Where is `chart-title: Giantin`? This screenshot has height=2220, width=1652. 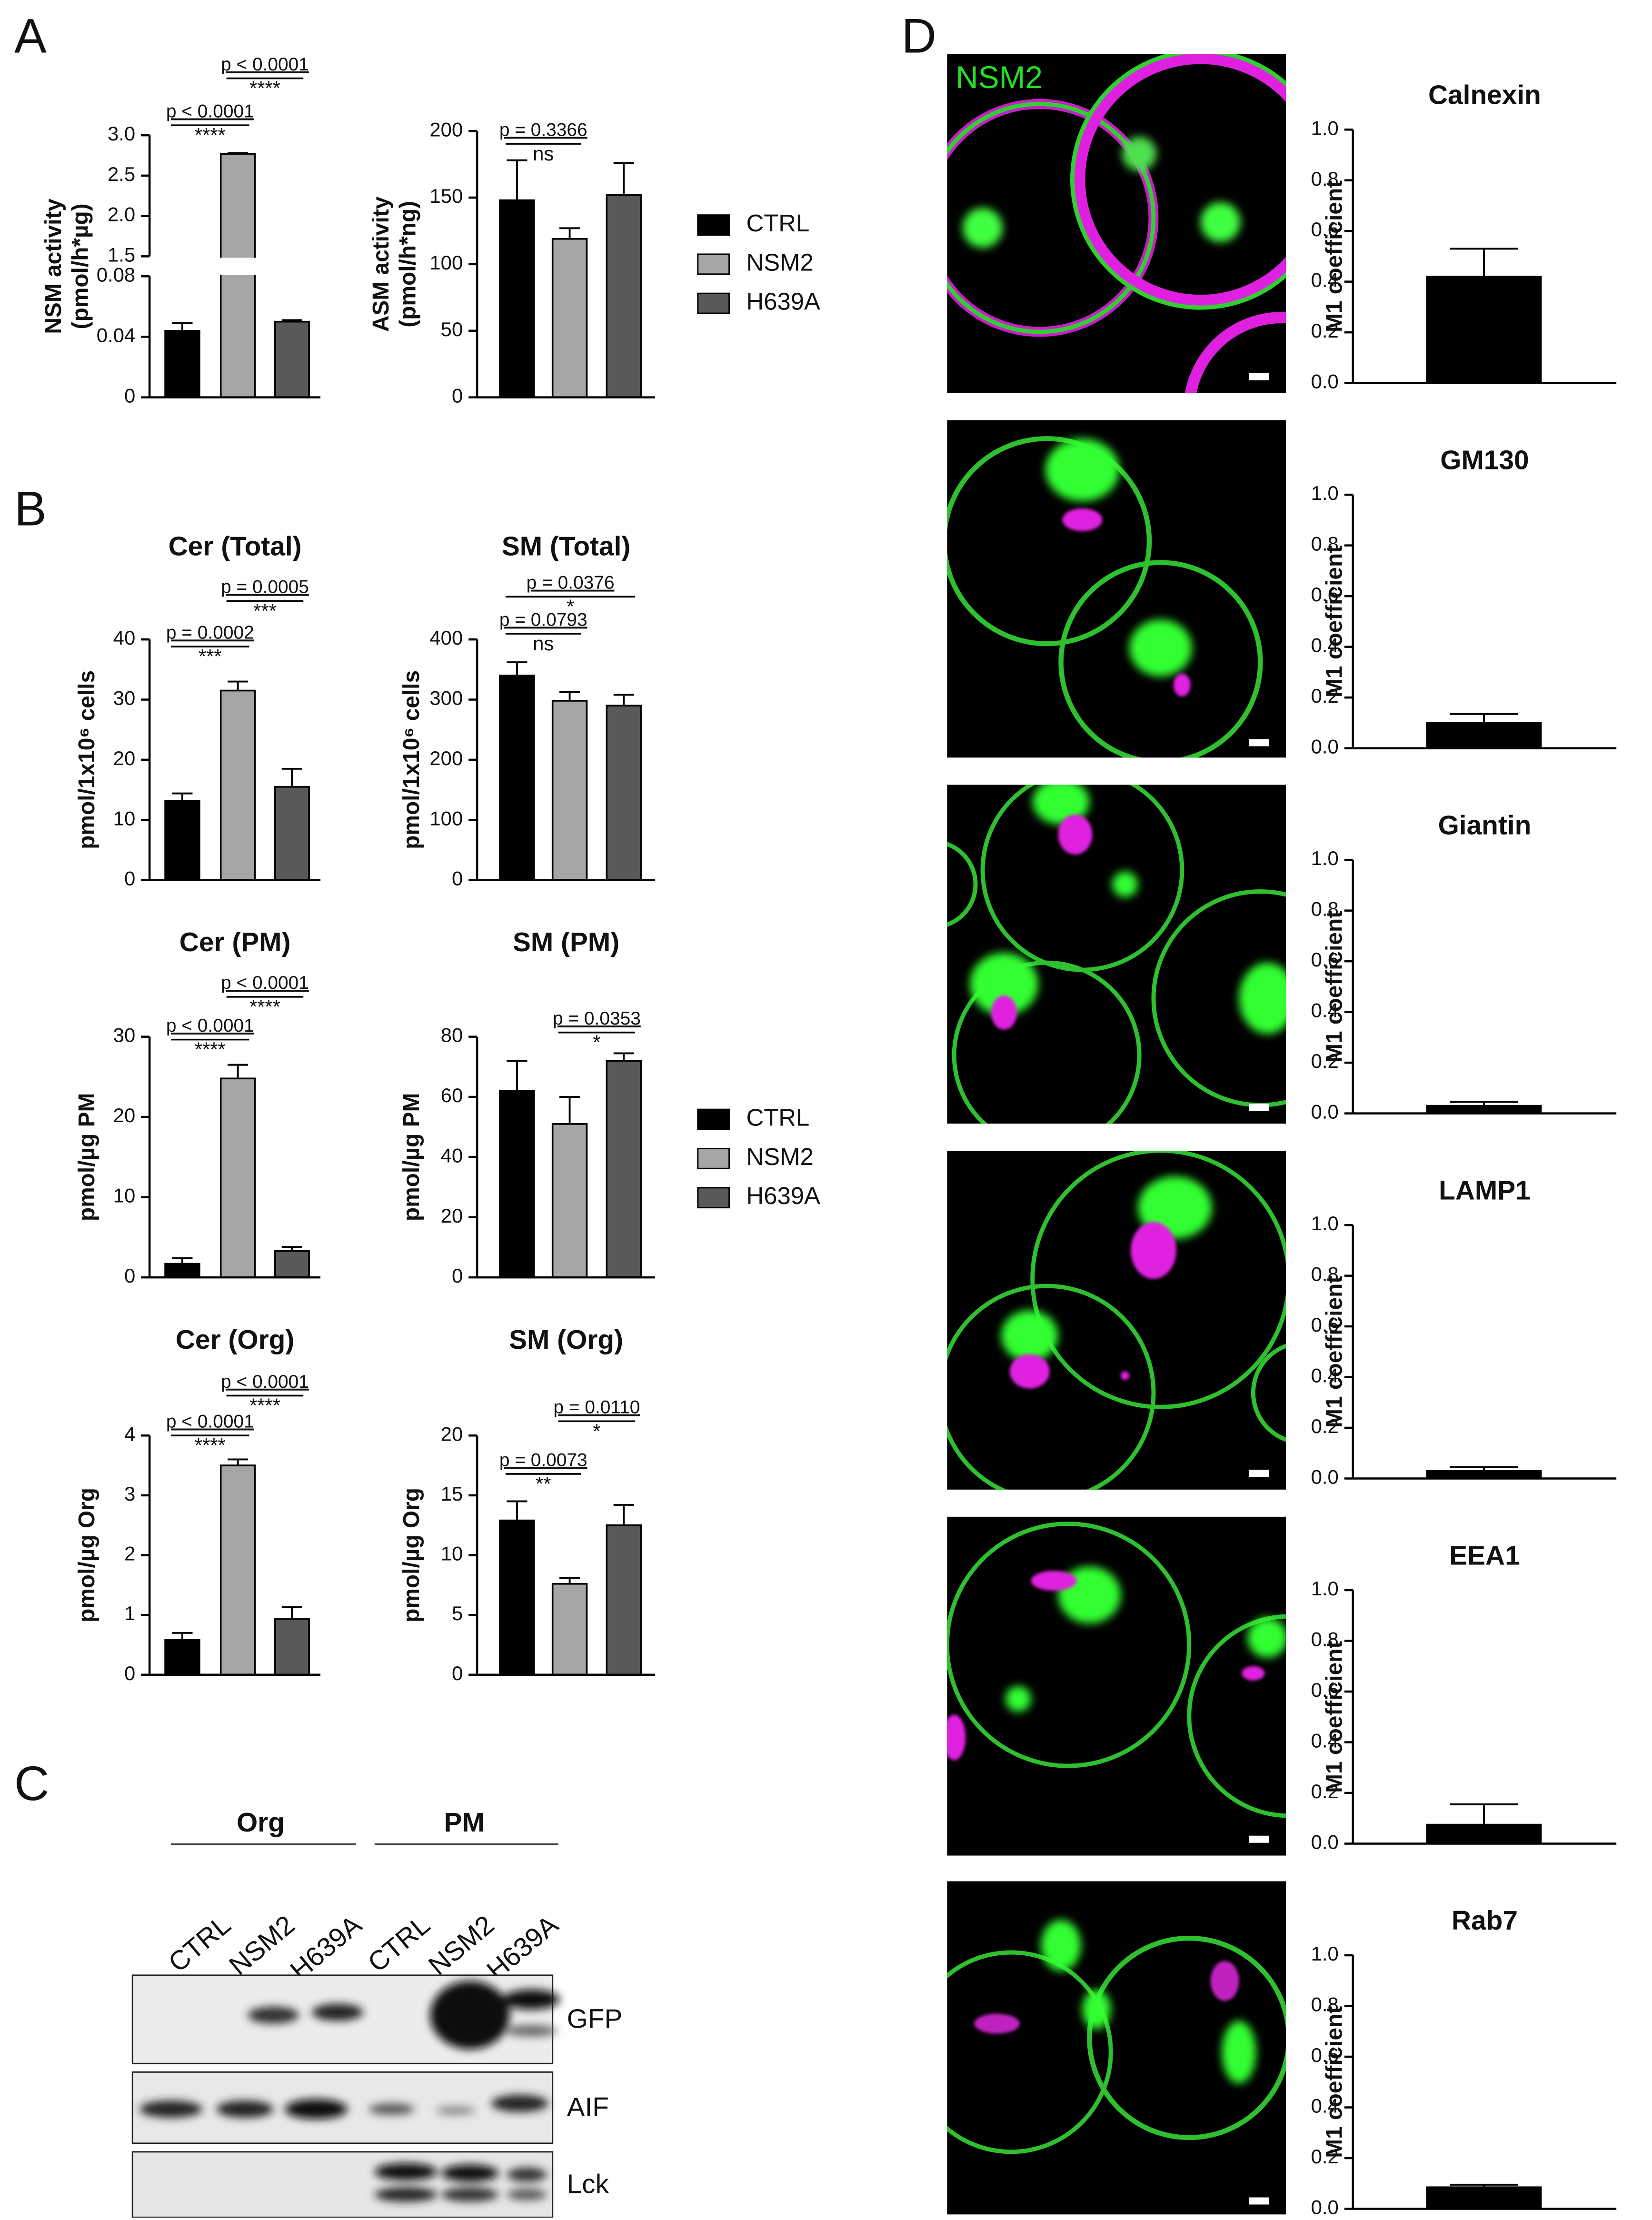 chart-title: Giantin is located at coordinates (1485, 825).